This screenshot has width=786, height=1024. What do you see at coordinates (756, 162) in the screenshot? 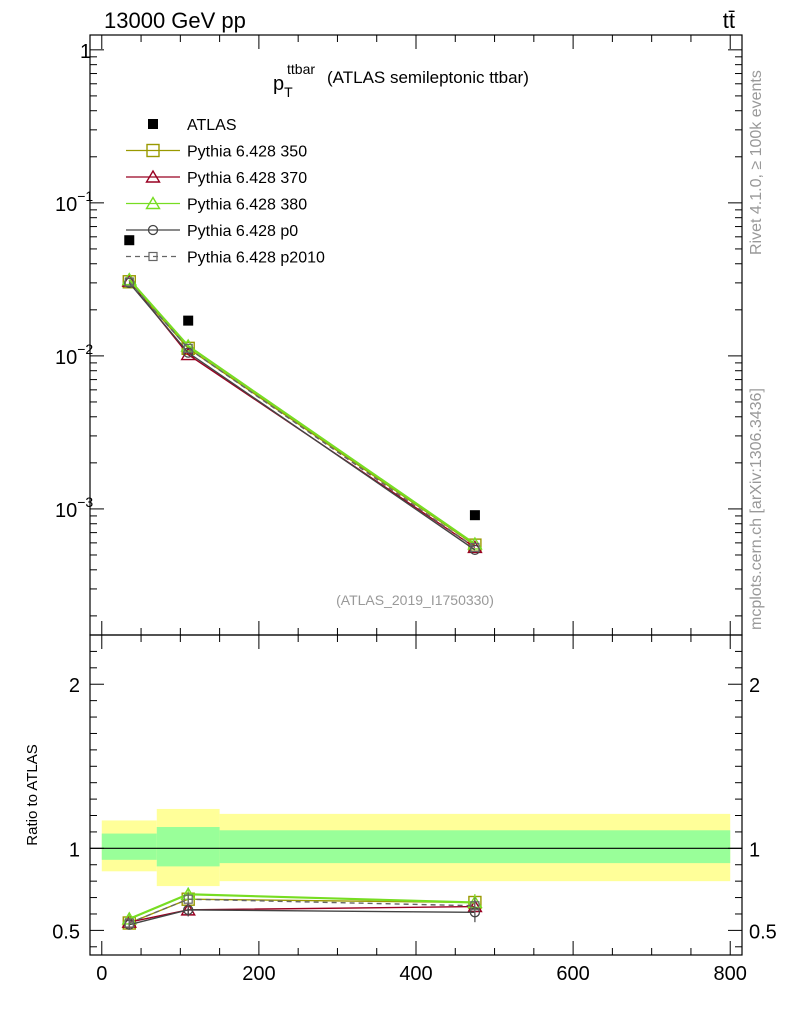
I see `rivet-label: Rivet 4.1.0, ≥ 100k events` at bounding box center [756, 162].